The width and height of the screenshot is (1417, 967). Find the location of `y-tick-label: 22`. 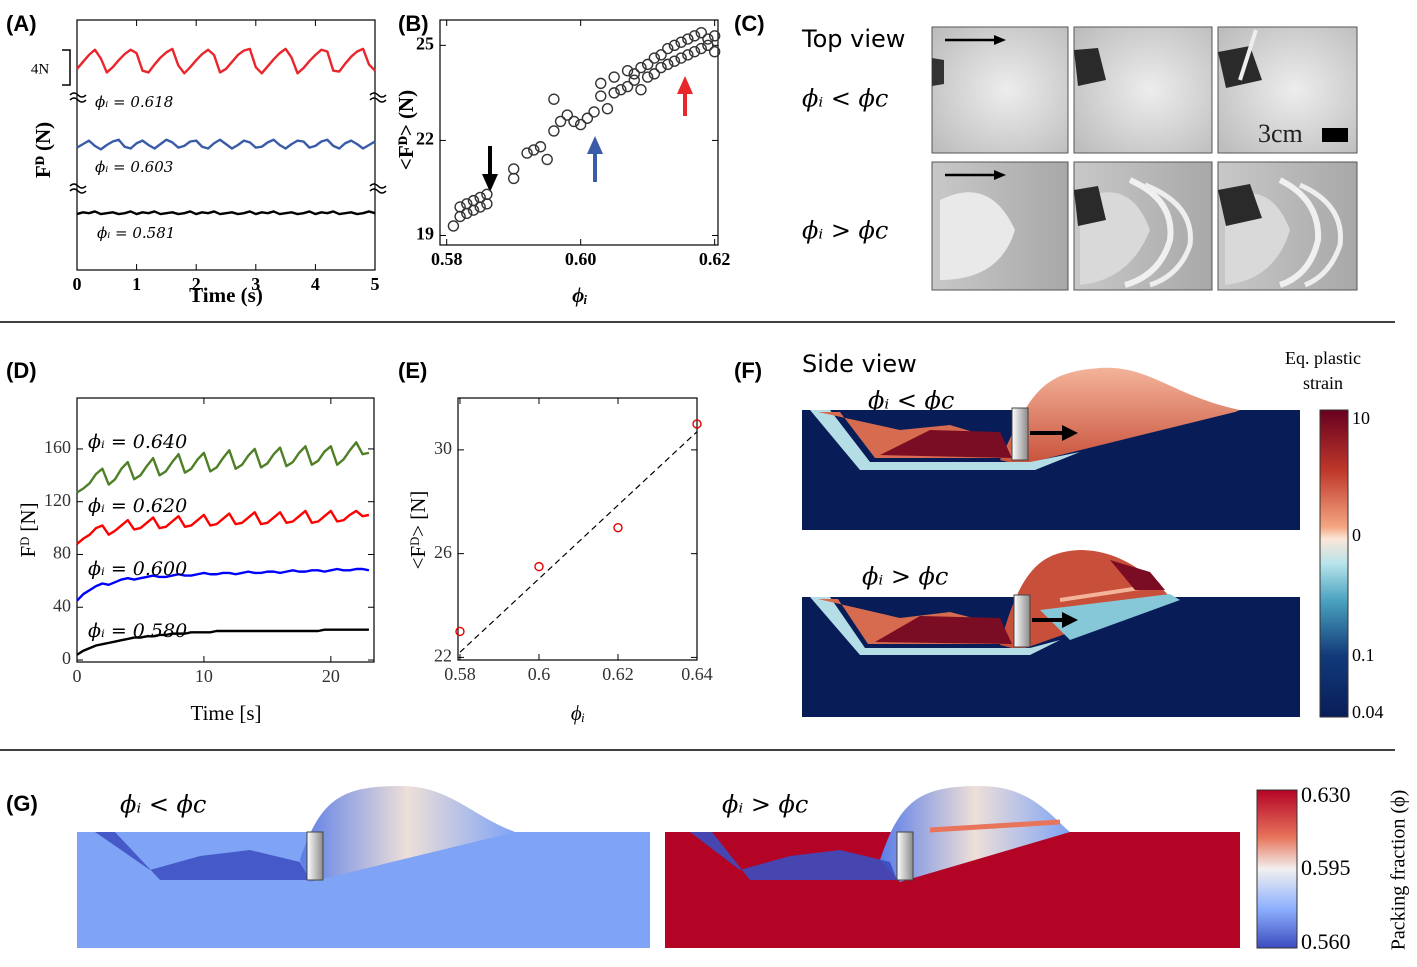

y-tick-label: 22 is located at coordinates (443, 656).